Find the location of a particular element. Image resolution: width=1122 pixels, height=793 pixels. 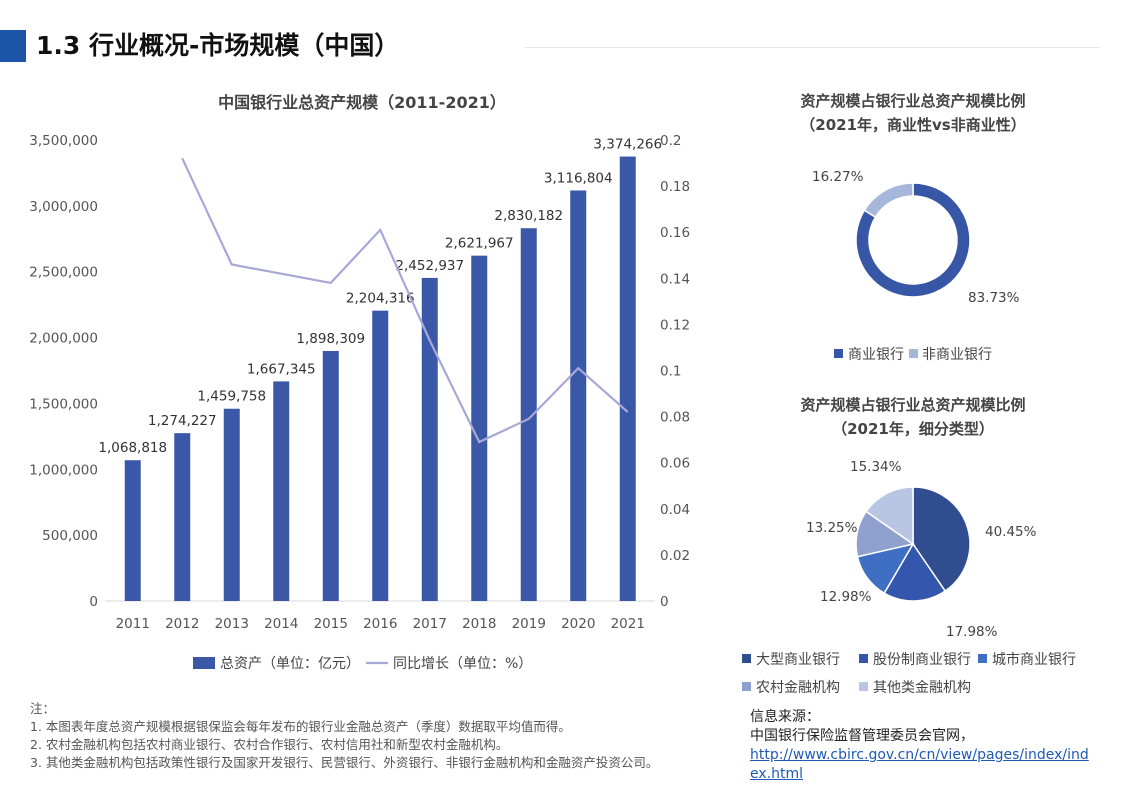

x-tick: 2015 is located at coordinates (331, 624).